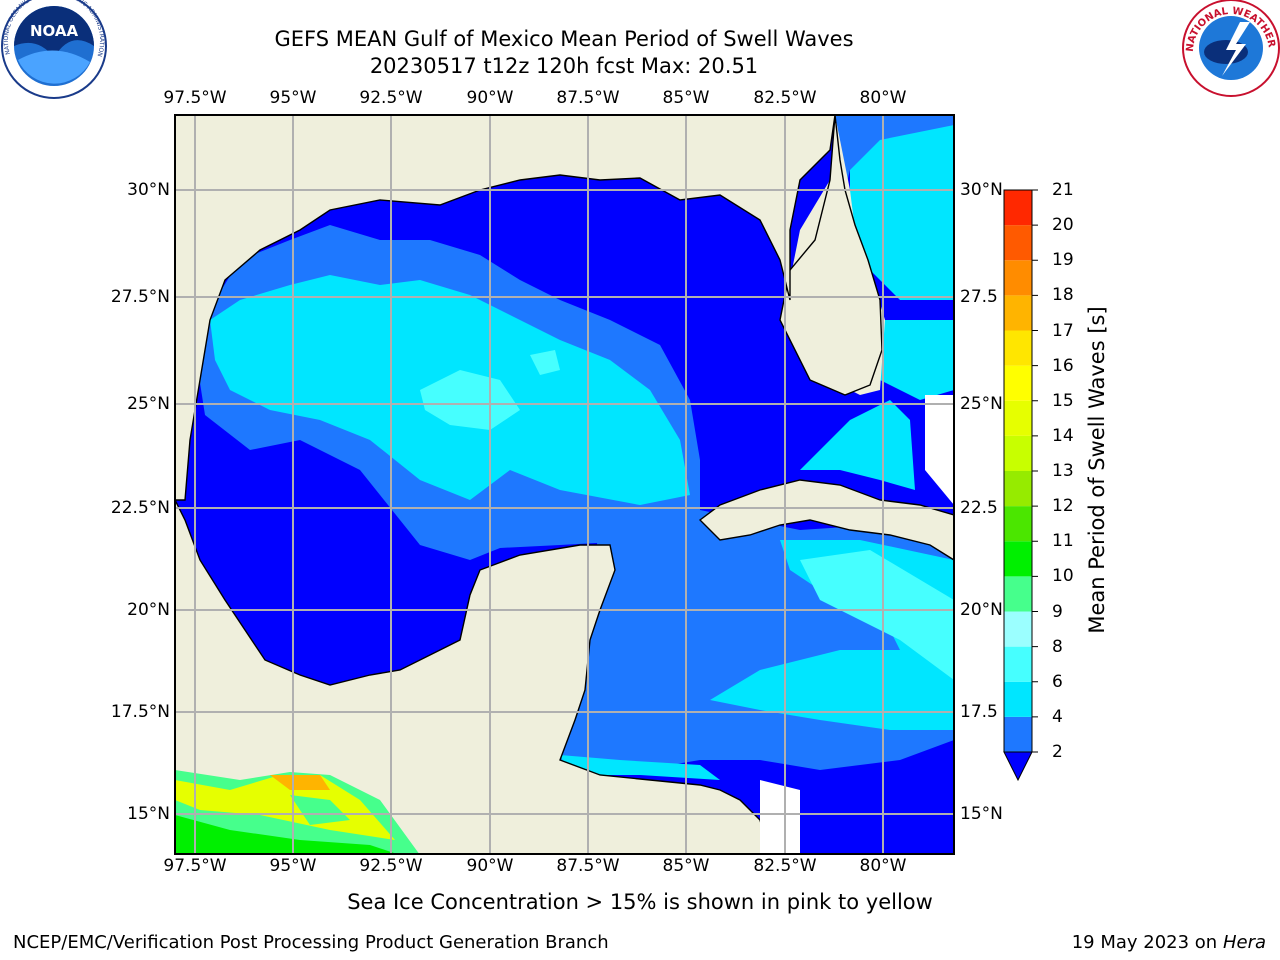 This screenshot has height=960, width=1280. I want to click on lat-label-left: 27.5°N, so click(140, 297).